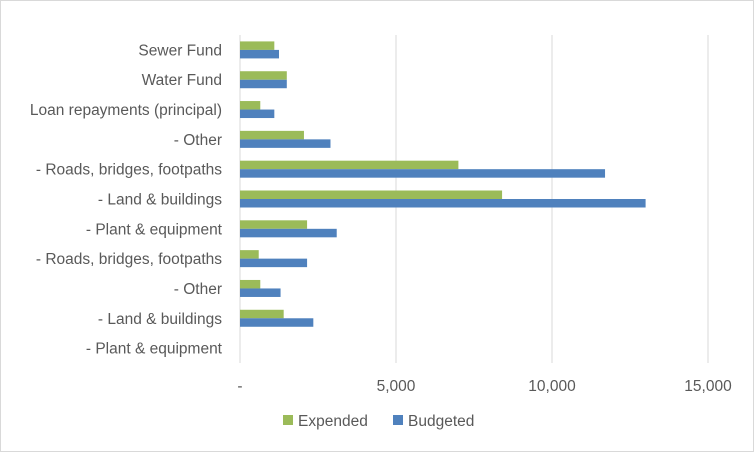 The image size is (754, 453). Describe the element at coordinates (396, 386) in the screenshot. I see `x-tick-label: 5,000` at that location.